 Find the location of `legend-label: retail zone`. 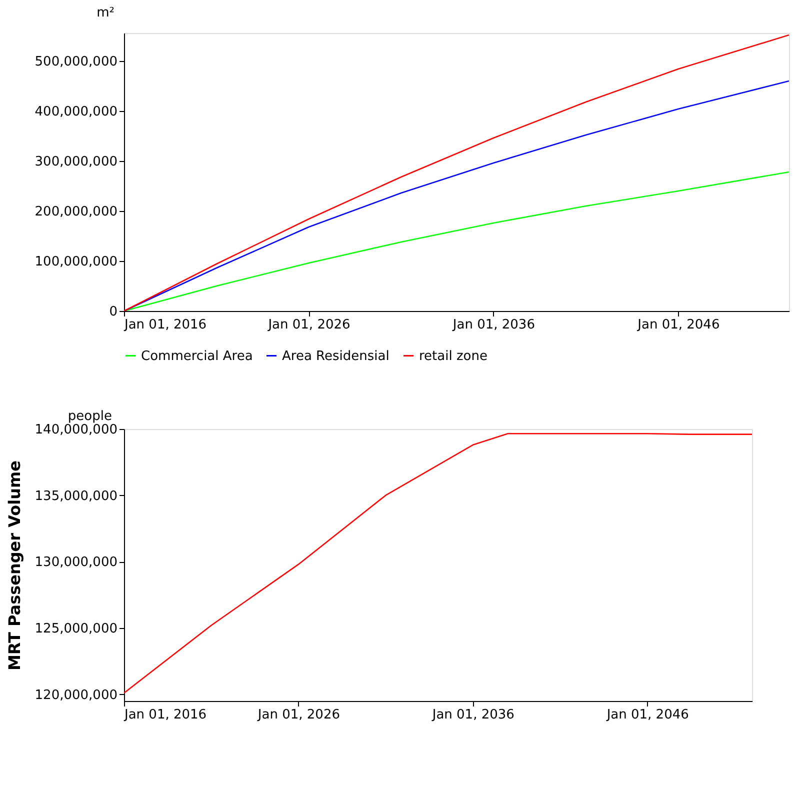

legend-label: retail zone is located at coordinates (453, 356).